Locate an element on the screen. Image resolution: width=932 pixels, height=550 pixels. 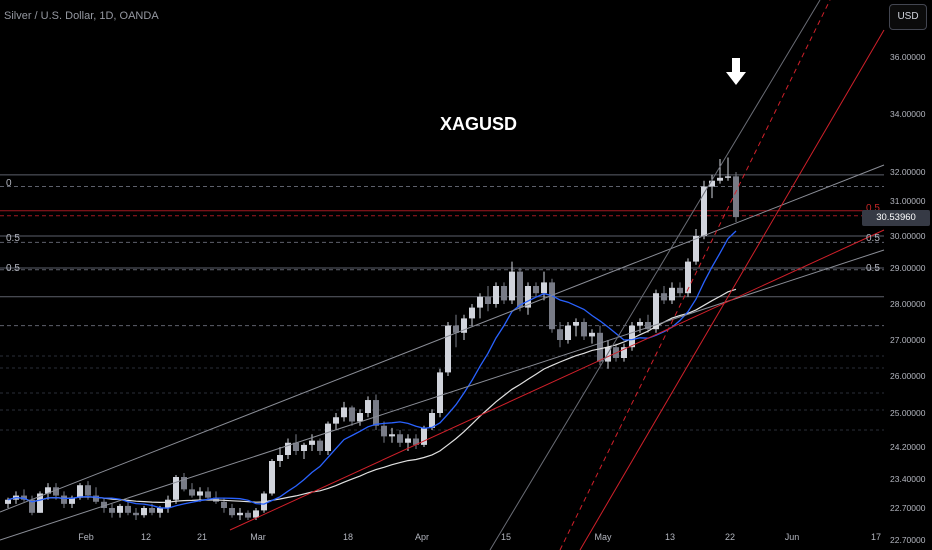
down-arrow-icon is located at coordinates (736, 71).